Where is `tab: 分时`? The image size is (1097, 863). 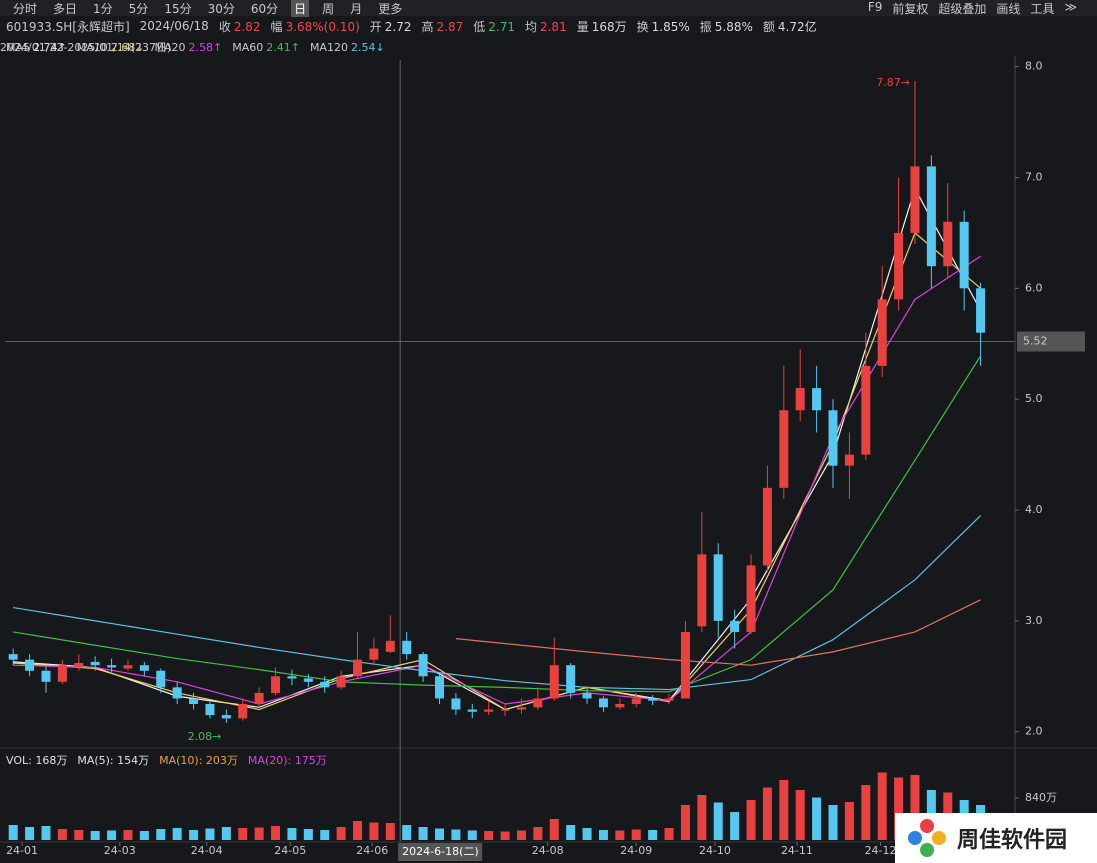 tab: 分时 is located at coordinates (25, 8).